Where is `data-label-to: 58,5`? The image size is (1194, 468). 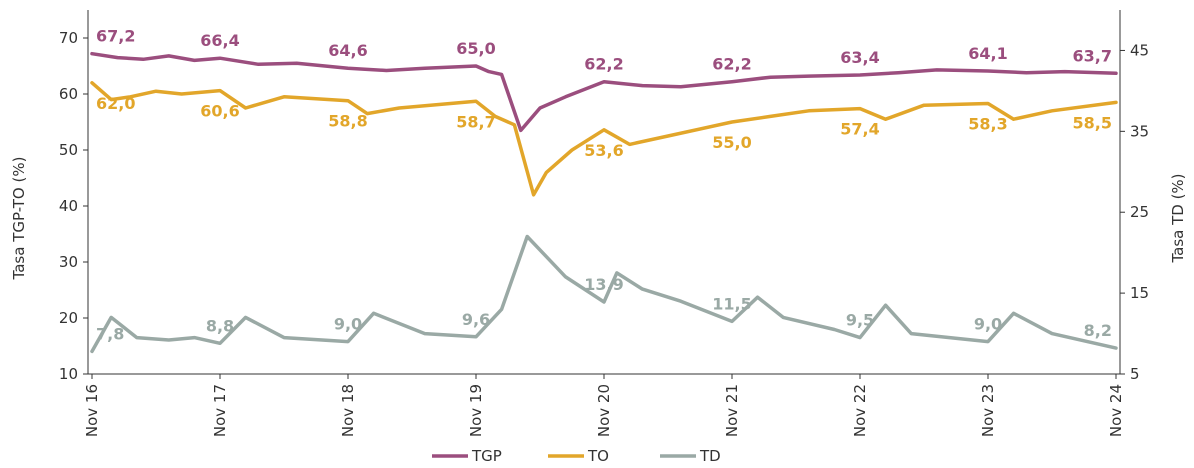
data-label-to: 58,5 is located at coordinates (1092, 122).